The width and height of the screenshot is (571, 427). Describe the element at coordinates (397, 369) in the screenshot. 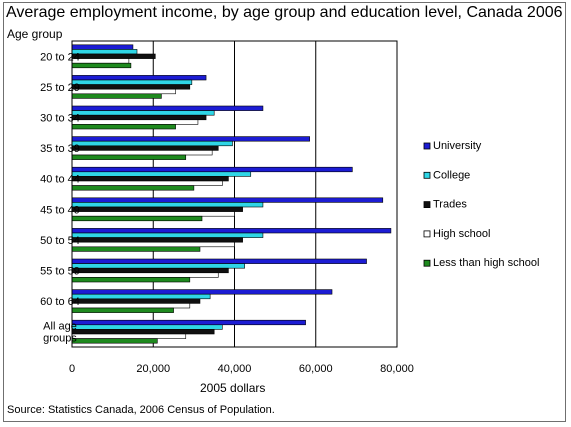

I see `x-tick-label-5: 80,000` at that location.